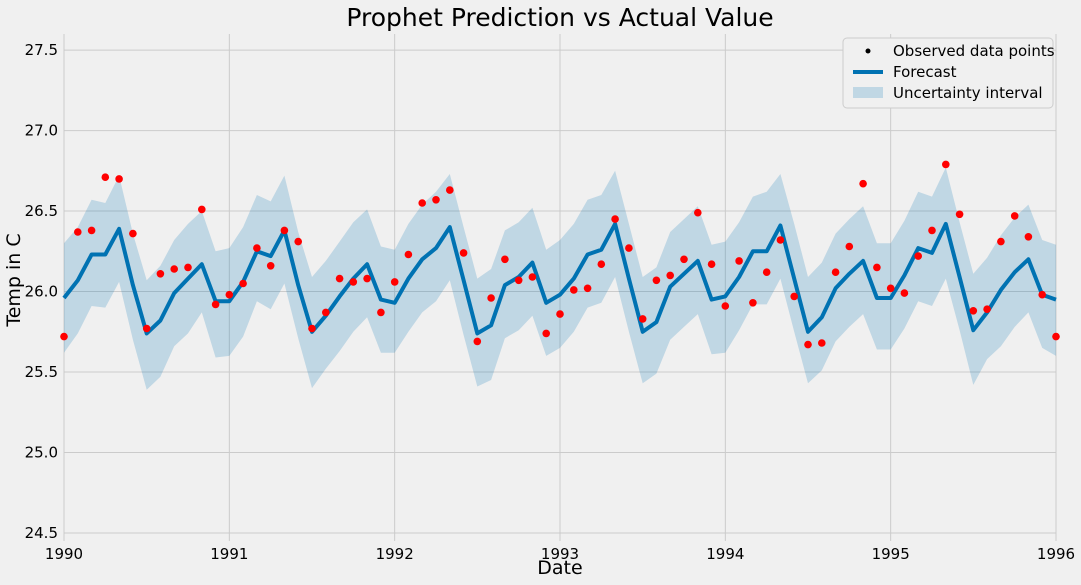 The height and width of the screenshot is (585, 1081). Describe the element at coordinates (868, 51) in the screenshot. I see `legend-dot-swatch` at that location.